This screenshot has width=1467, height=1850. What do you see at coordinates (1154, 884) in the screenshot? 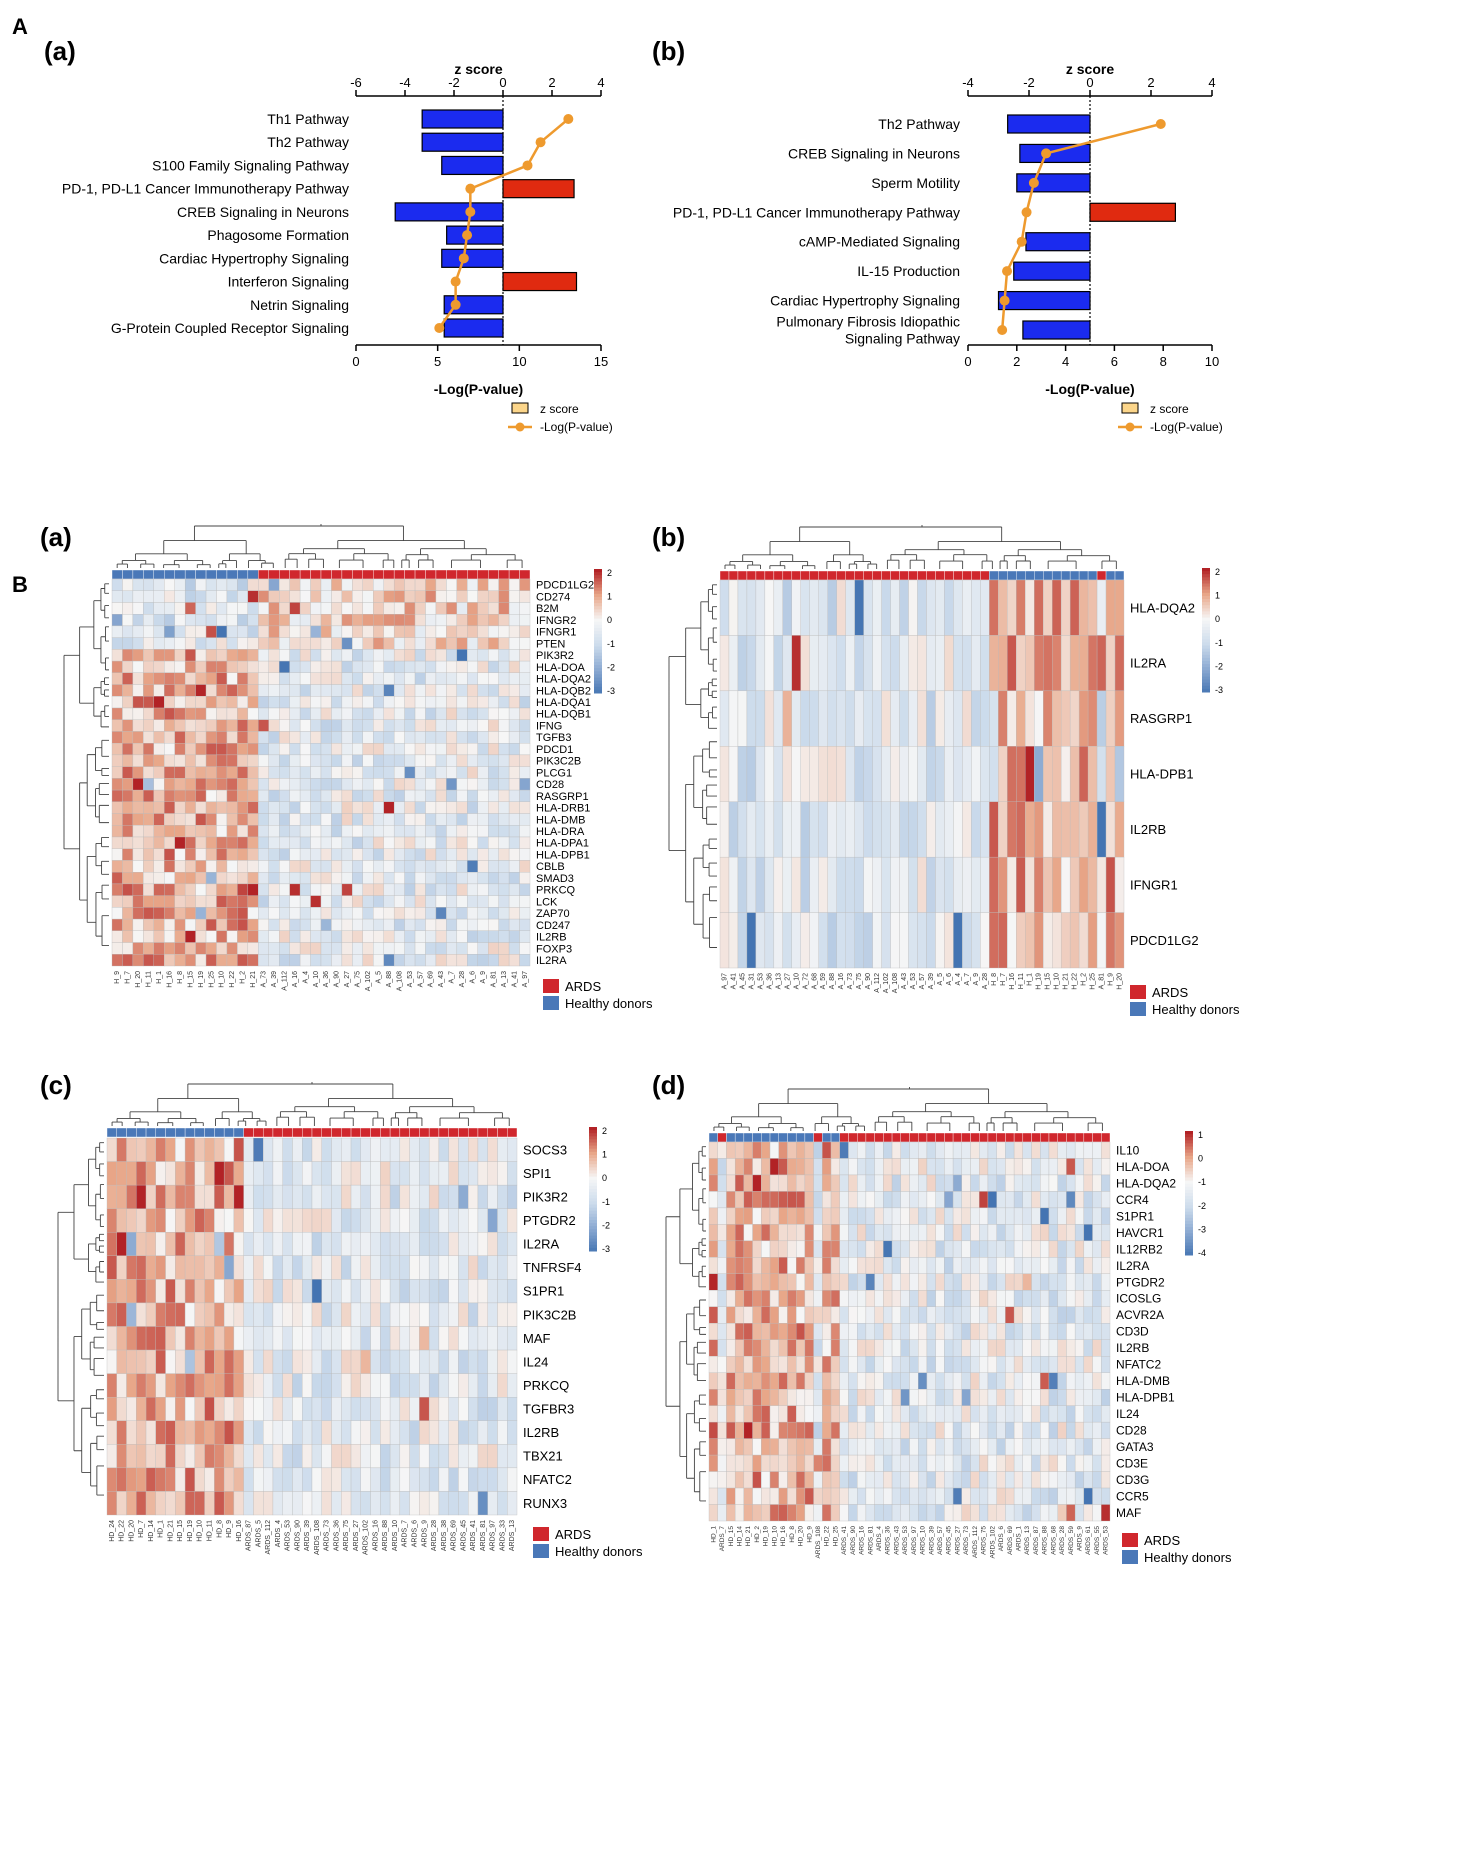
I see `row-label: IFNGR1` at bounding box center [1154, 884].